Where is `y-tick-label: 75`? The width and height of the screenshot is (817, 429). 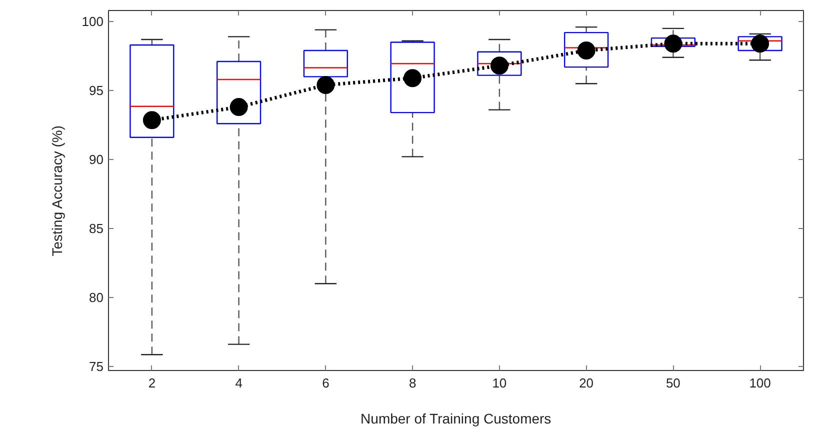
y-tick-label: 75 is located at coordinates (96, 366).